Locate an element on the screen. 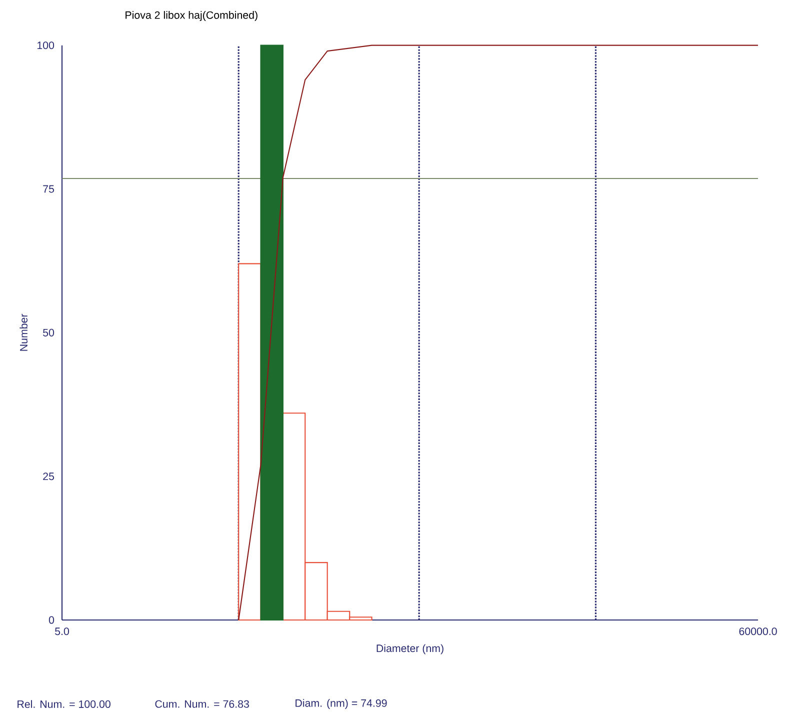  x-axis-title: Diameter (nm) is located at coordinates (410, 649).